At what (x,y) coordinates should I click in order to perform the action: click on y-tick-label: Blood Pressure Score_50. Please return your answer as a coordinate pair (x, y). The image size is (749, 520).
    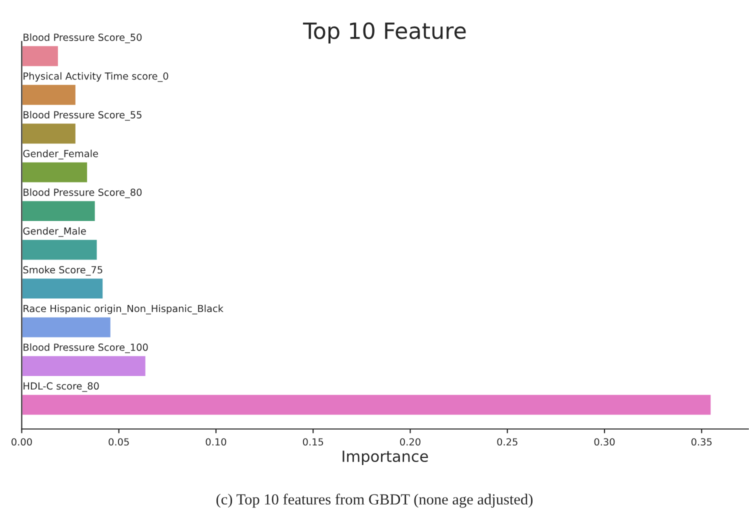
    Looking at the image, I should click on (83, 38).